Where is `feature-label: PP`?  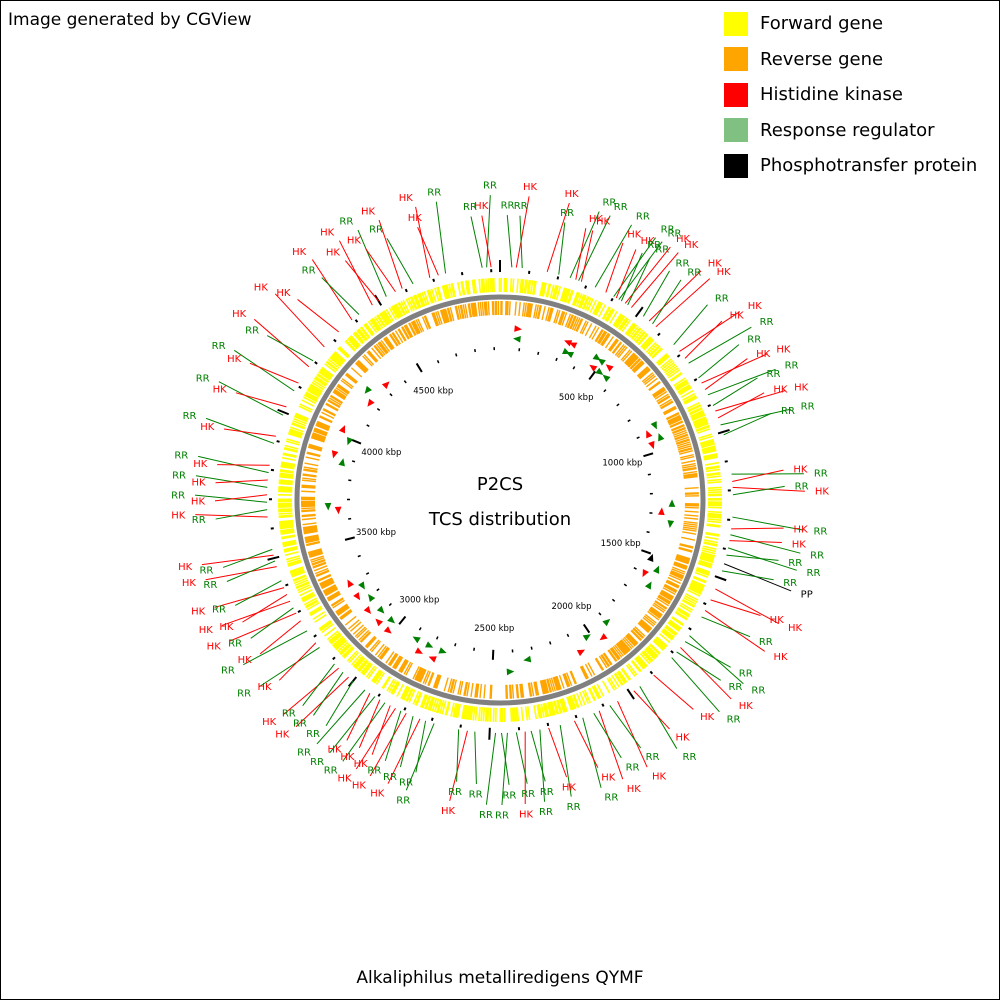
feature-label: PP is located at coordinates (807, 594).